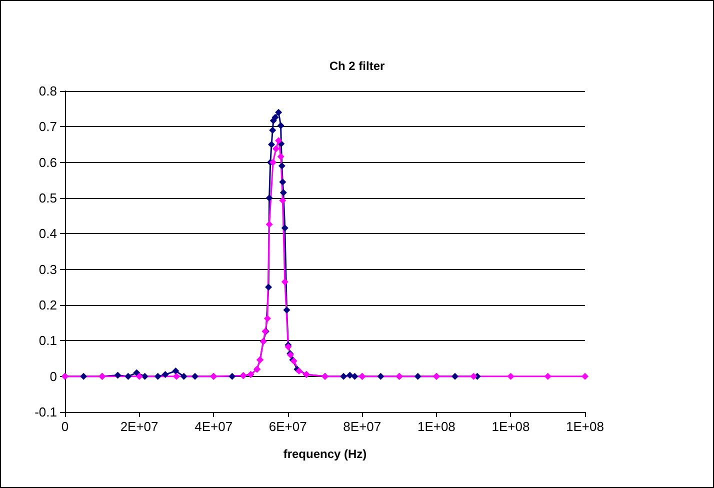  What do you see at coordinates (287, 426) in the screenshot?
I see `x-tick-label: 6E+07` at bounding box center [287, 426].